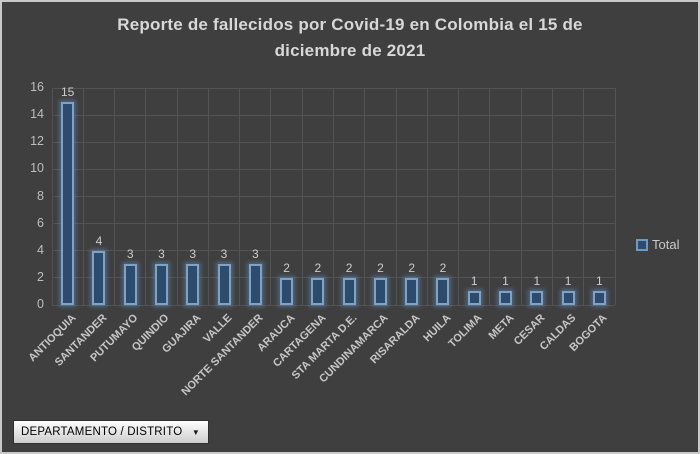 The width and height of the screenshot is (700, 454). Describe the element at coordinates (40, 222) in the screenshot. I see `y-axis-tick-label: 6` at that location.